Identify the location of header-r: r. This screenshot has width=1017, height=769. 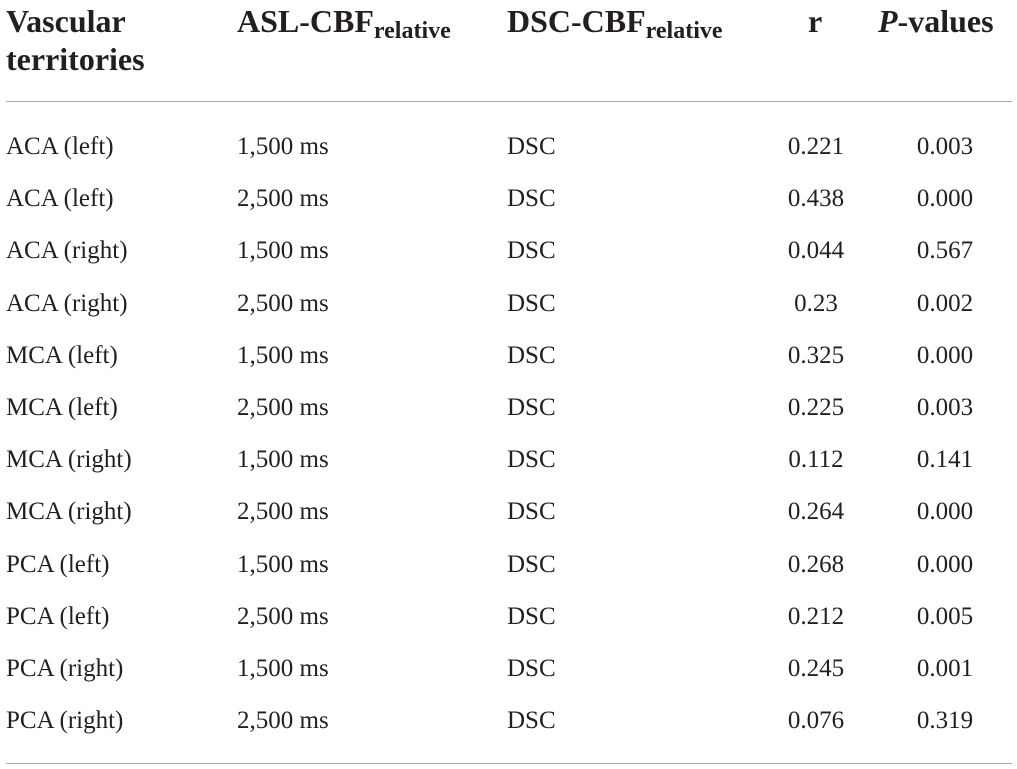
(815, 21).